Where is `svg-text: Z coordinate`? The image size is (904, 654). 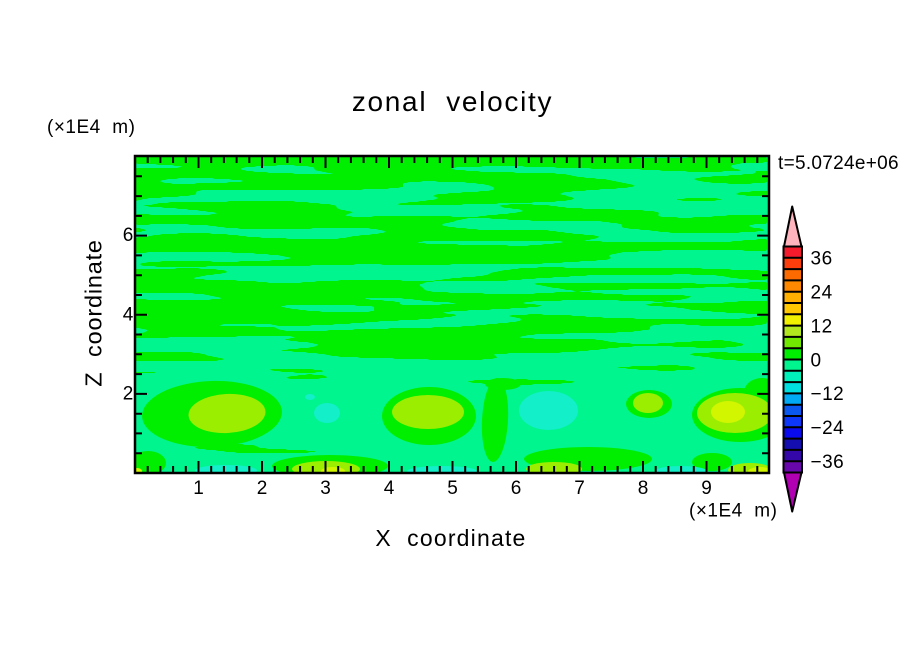 svg-text: Z coordinate is located at coordinates (94, 313).